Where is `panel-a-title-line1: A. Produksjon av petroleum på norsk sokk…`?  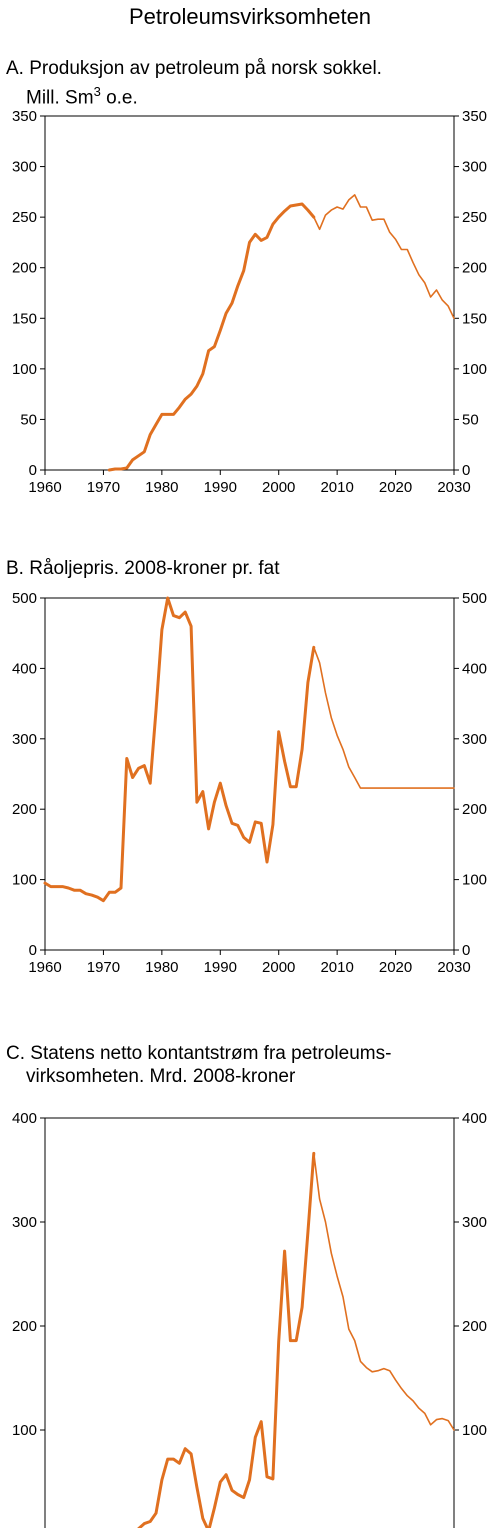
panel-a-title-line1: A. Produksjon av petroleum på norsk sokk… is located at coordinates (194, 68).